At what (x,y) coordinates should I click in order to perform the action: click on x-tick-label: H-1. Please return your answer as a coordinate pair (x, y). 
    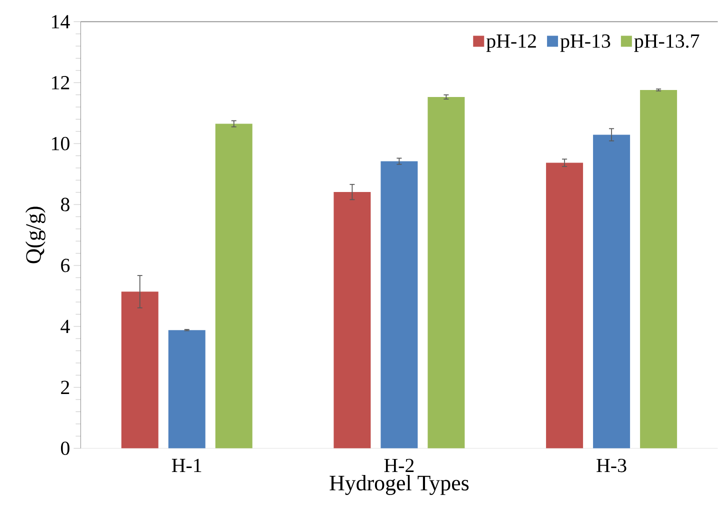
    Looking at the image, I should click on (187, 465).